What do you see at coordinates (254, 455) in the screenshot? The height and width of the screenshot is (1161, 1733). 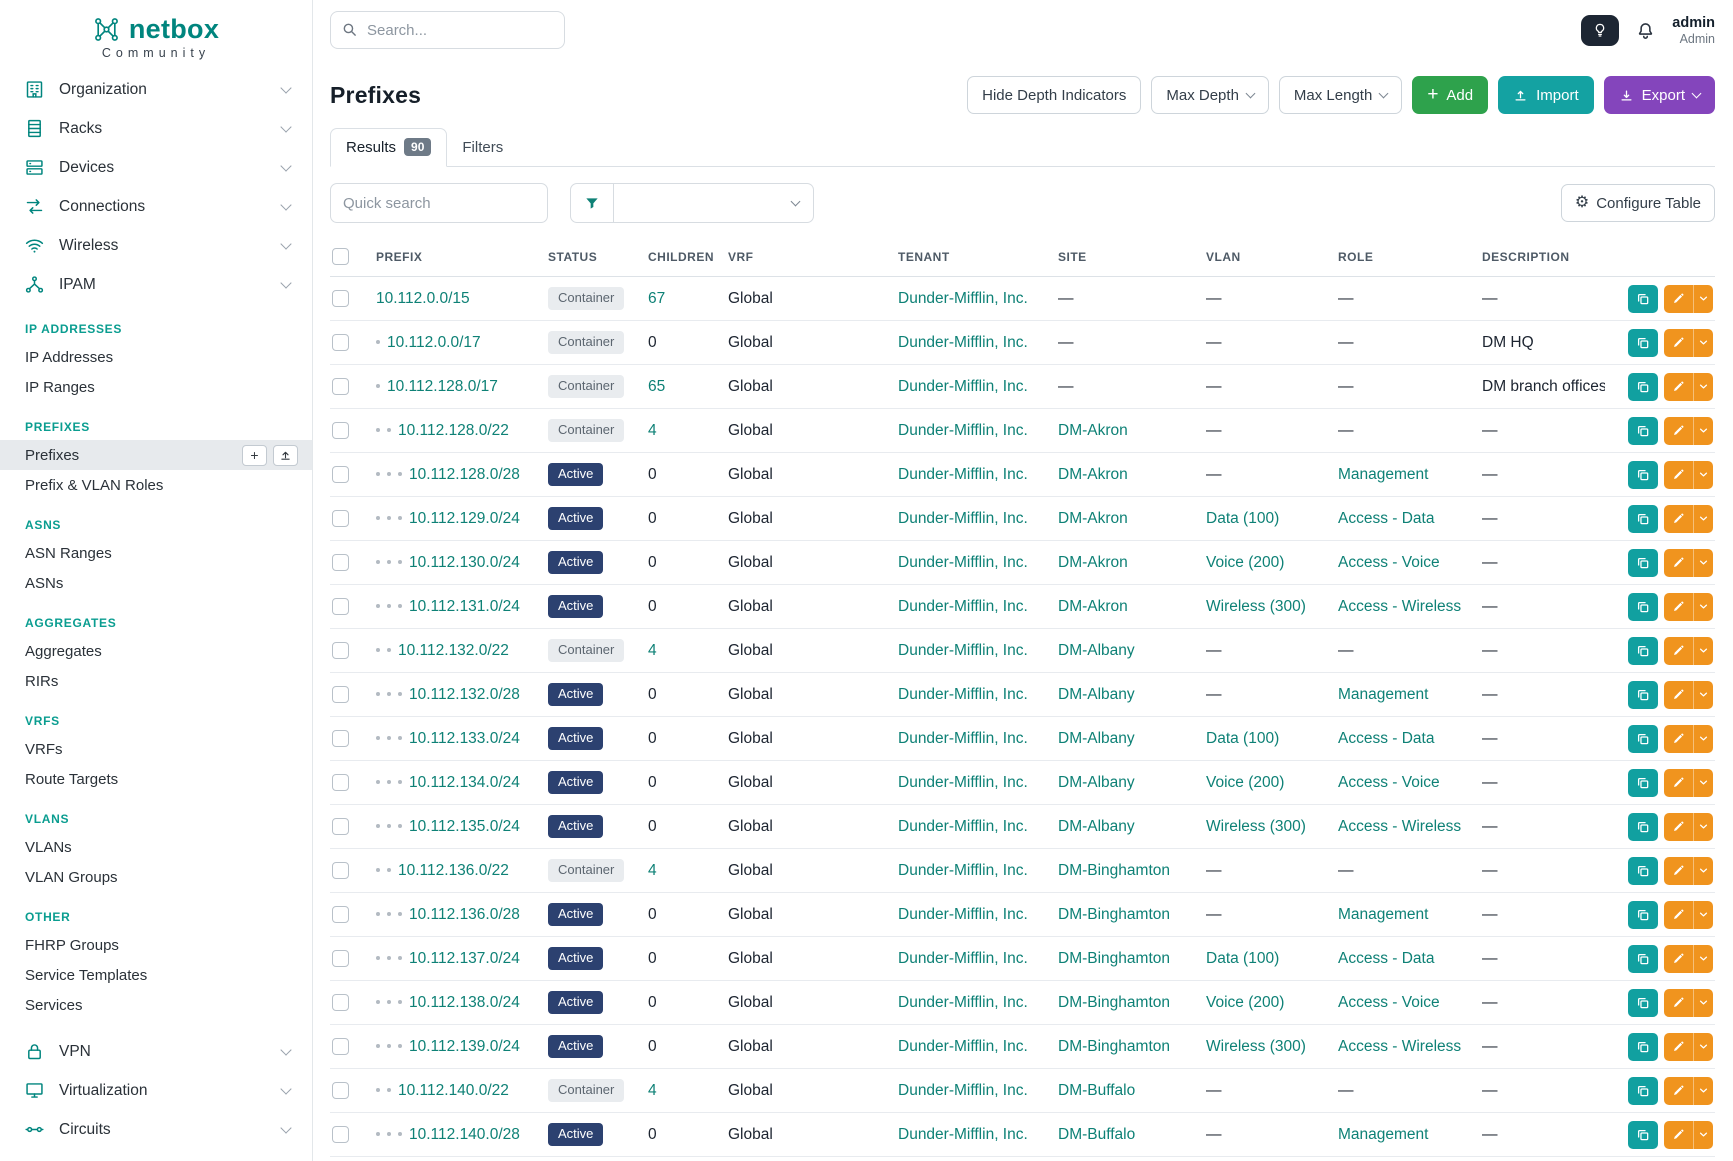 I see `add-prefix-quick-button: +` at bounding box center [254, 455].